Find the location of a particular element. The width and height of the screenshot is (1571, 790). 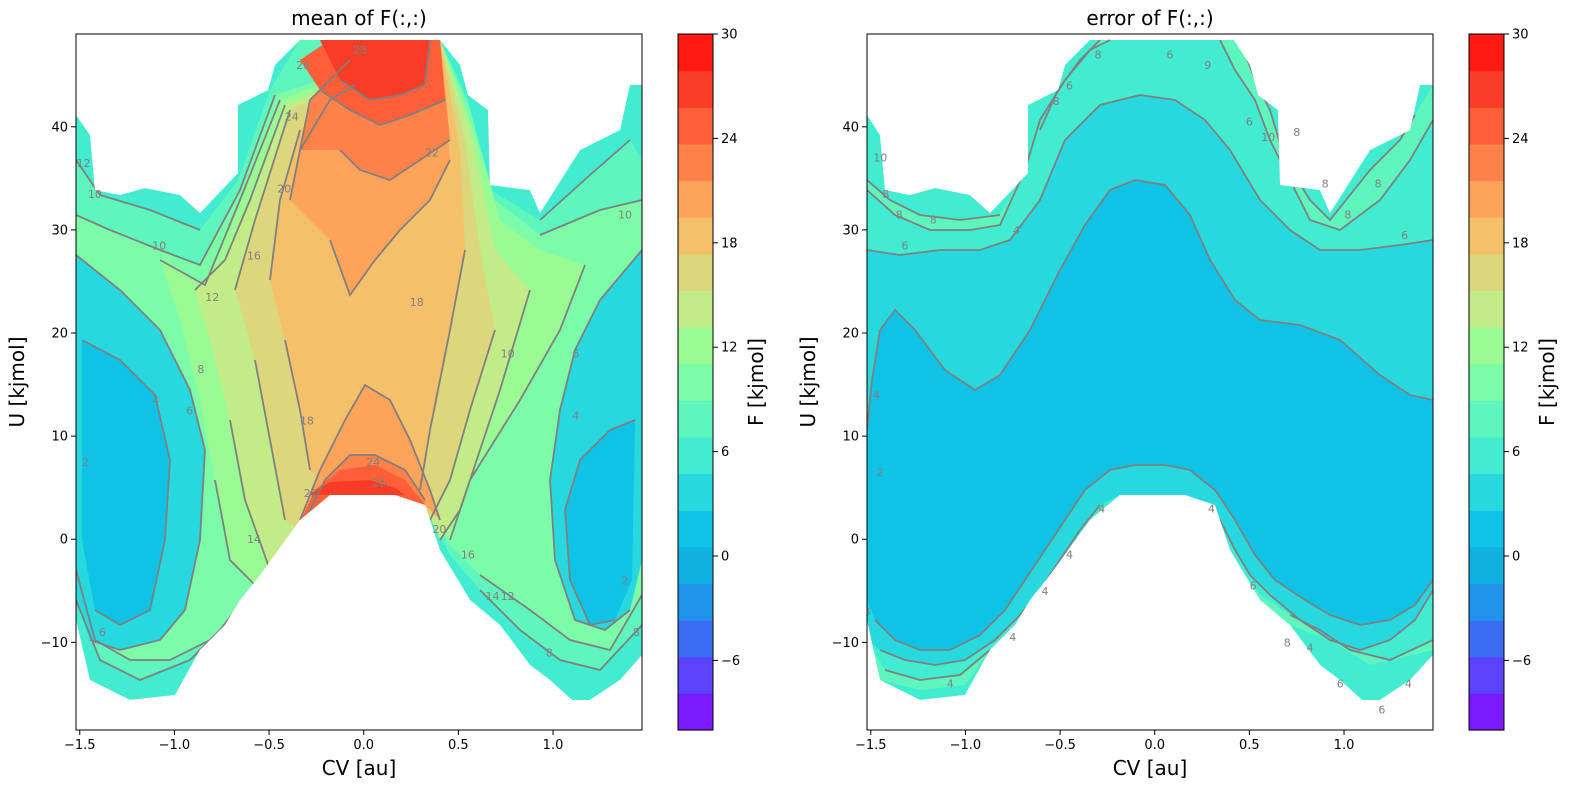

error-ytick-label: 30 is located at coordinates (850, 230).